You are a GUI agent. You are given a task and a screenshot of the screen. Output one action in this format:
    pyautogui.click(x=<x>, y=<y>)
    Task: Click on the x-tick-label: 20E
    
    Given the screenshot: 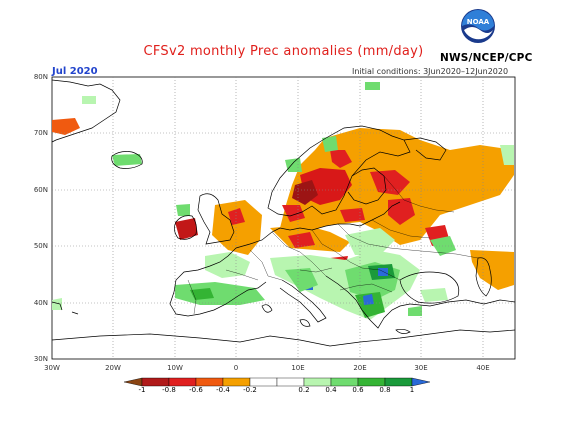 What is the action you would take?
    pyautogui.click(x=360, y=368)
    